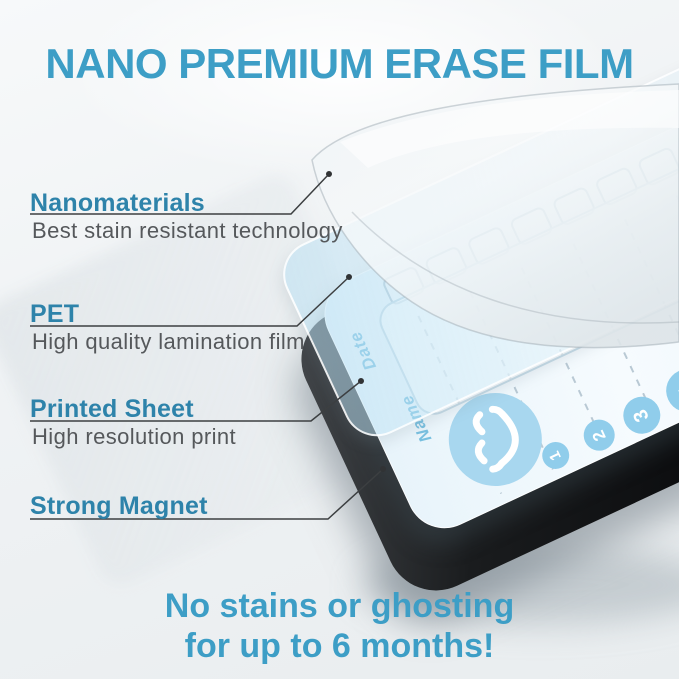 The width and height of the screenshot is (679, 679). What do you see at coordinates (361, 381) in the screenshot?
I see `printed-leader-dot` at bounding box center [361, 381].